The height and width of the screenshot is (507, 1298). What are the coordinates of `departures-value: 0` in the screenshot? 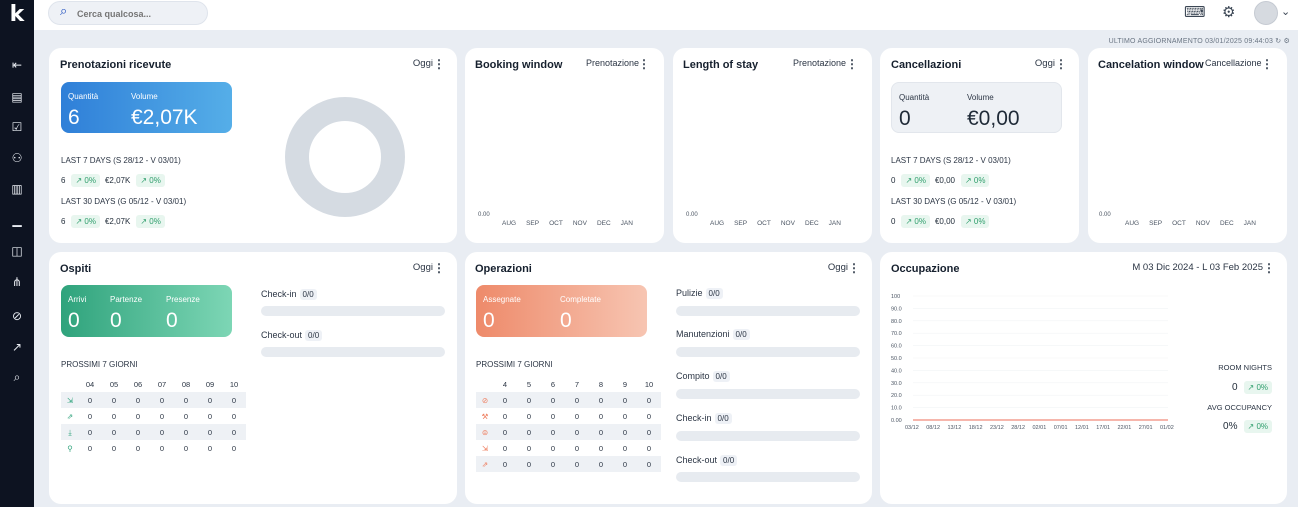 It's located at (116, 320).